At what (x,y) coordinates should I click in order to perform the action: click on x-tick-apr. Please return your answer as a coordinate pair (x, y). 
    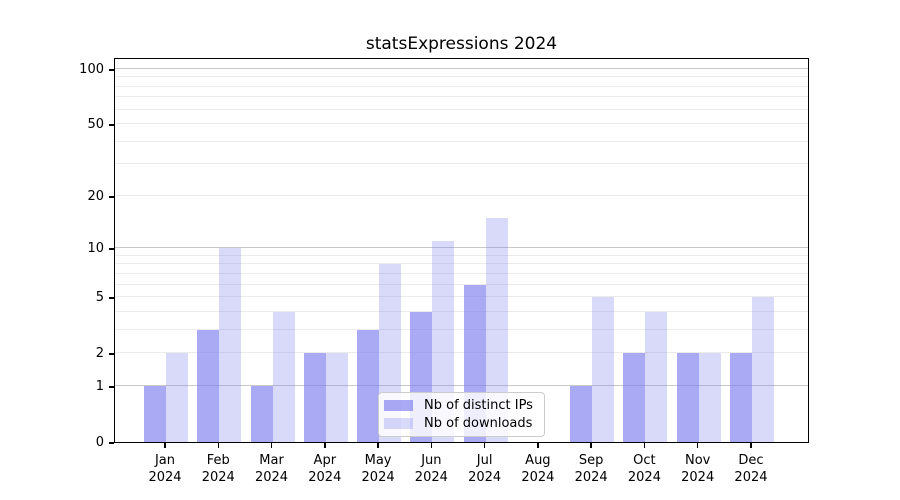
    Looking at the image, I should click on (325, 445).